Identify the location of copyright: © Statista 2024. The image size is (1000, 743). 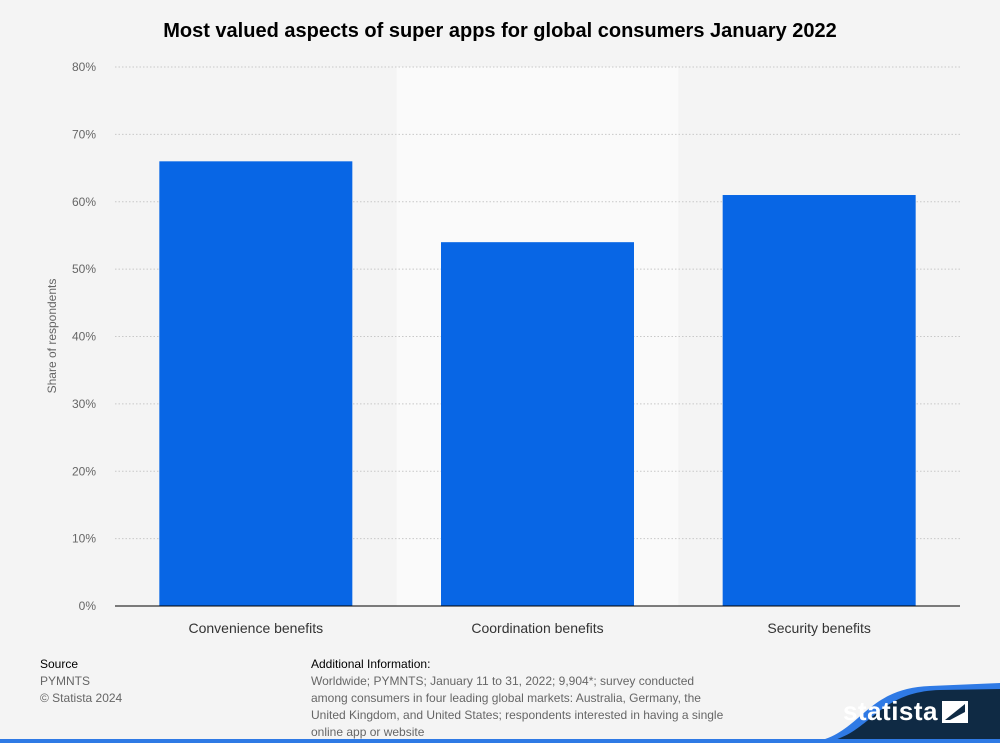
(81, 698).